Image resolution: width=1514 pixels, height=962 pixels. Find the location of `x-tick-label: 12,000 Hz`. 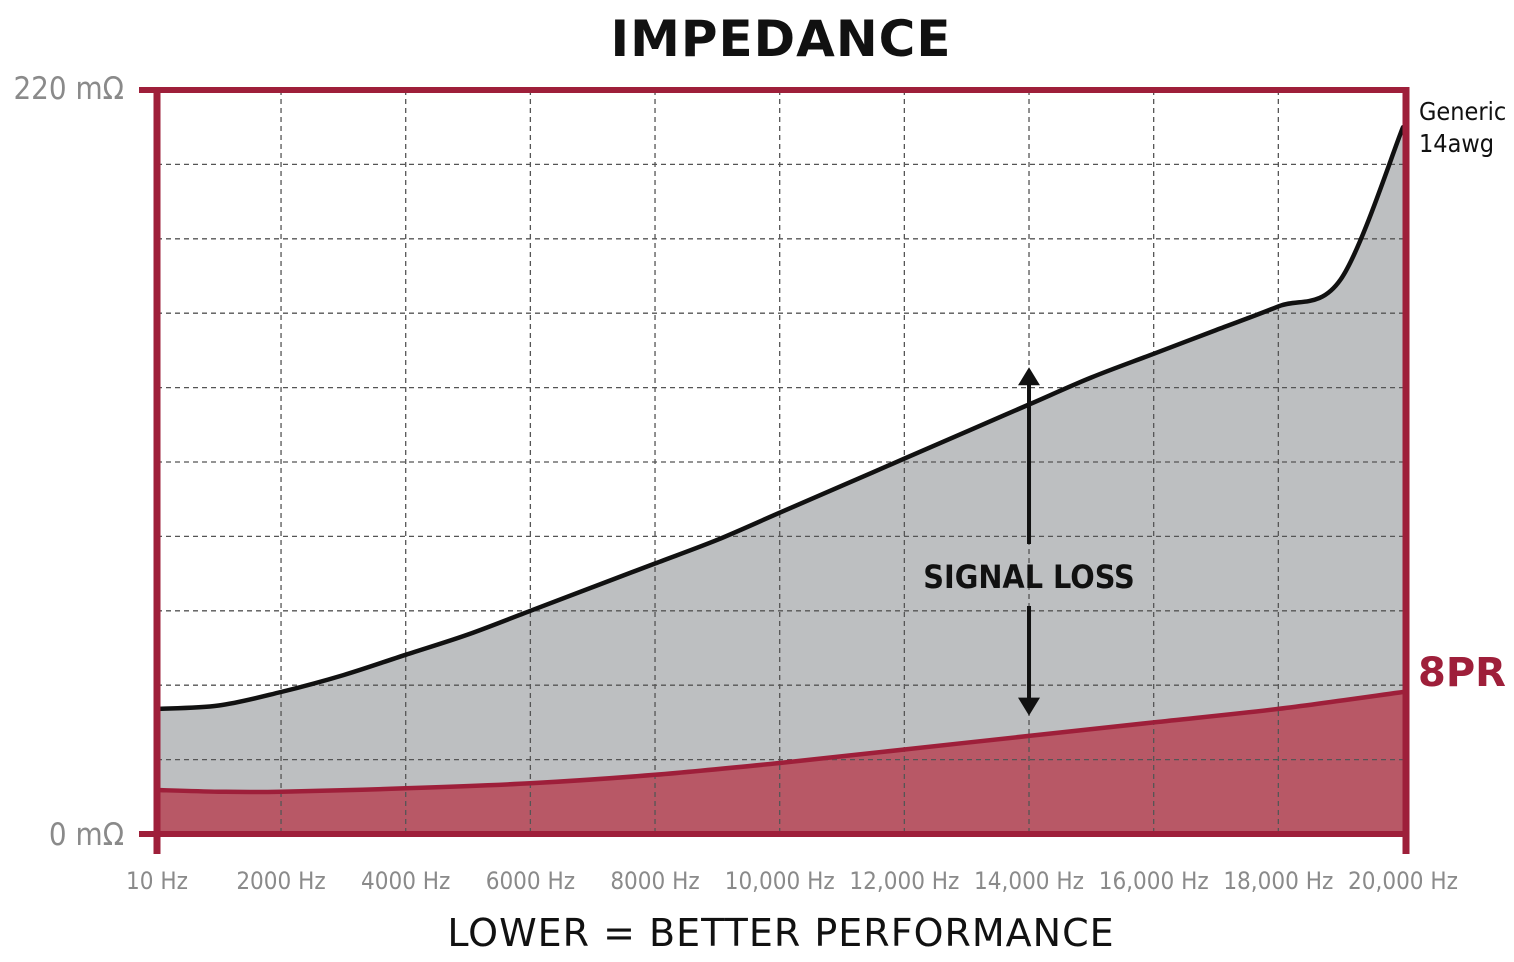

x-tick-label: 12,000 Hz is located at coordinates (904, 881).